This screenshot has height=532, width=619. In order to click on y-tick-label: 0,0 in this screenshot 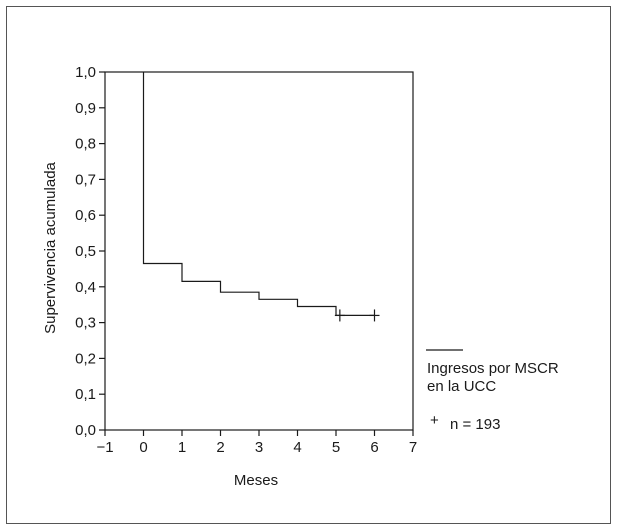, I will do `click(85, 430)`.